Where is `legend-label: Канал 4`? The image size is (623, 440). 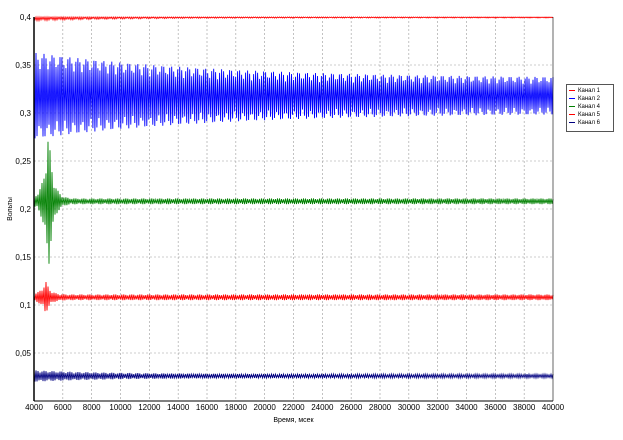 legend-label: Канал 4 is located at coordinates (589, 107).